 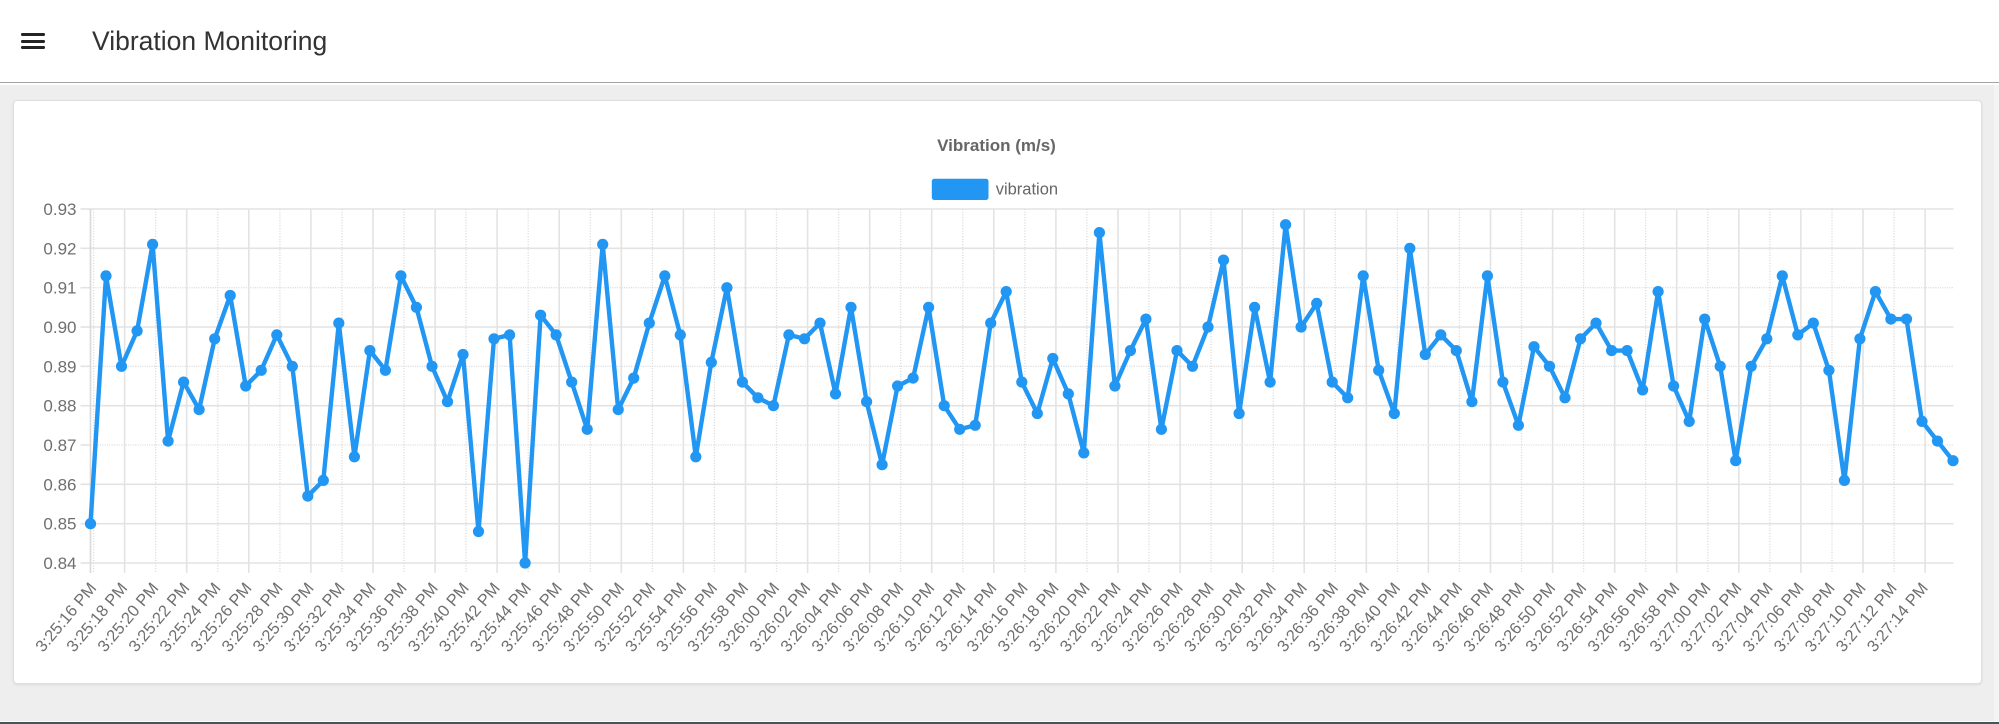 I want to click on svg-text: 0.92, so click(x=59, y=248).